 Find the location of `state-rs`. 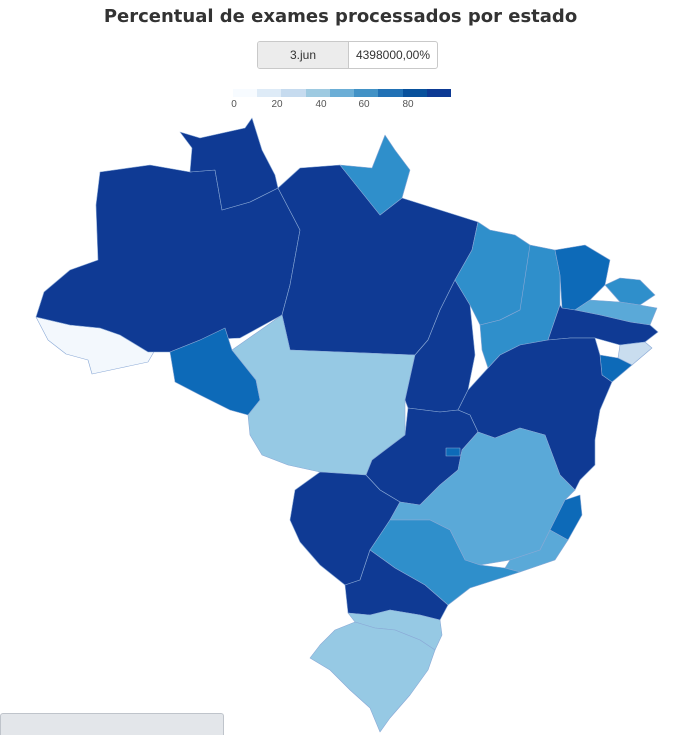

state-rs is located at coordinates (372, 677).